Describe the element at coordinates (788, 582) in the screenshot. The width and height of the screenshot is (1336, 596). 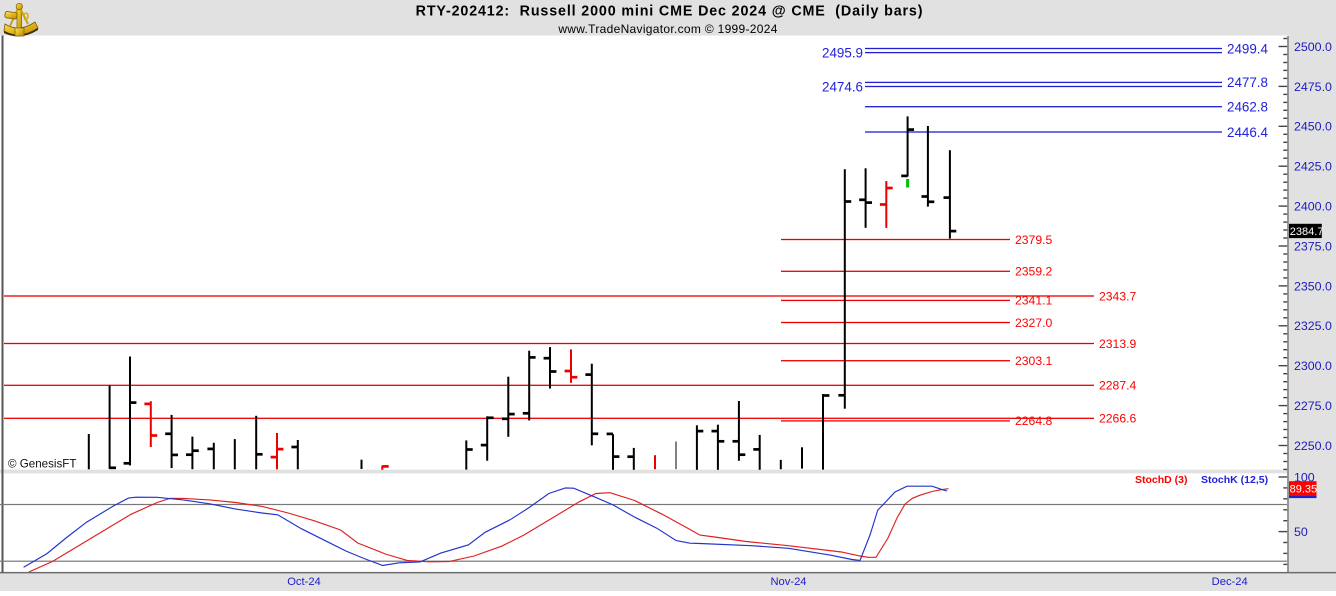
I see `svg-text: Nov-24` at that location.